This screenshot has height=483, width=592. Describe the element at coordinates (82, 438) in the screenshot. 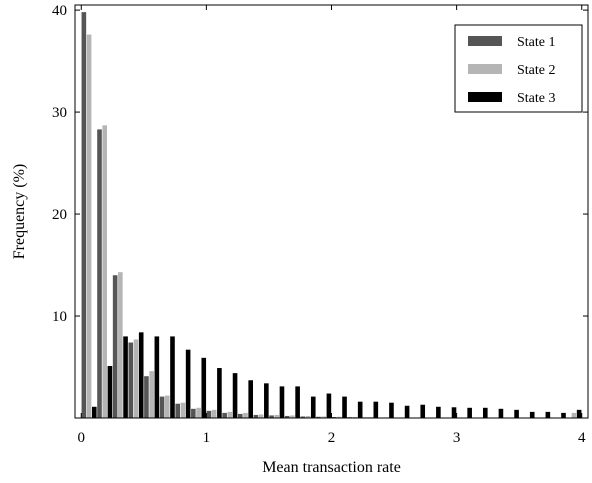

I see `x-tick-label: 0` at that location.